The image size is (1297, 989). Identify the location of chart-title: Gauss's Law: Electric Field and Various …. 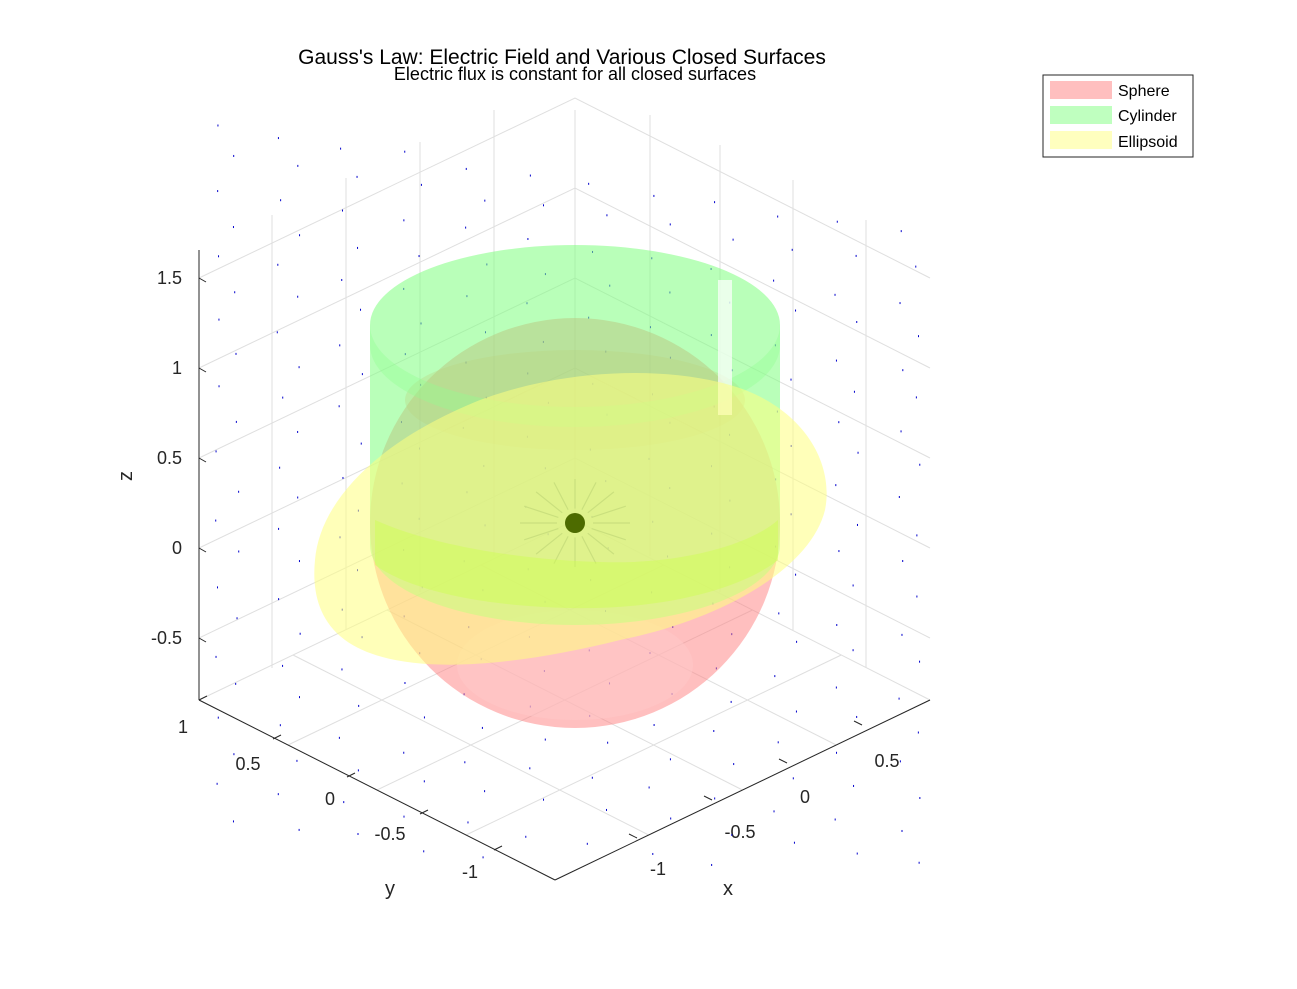
(562, 57).